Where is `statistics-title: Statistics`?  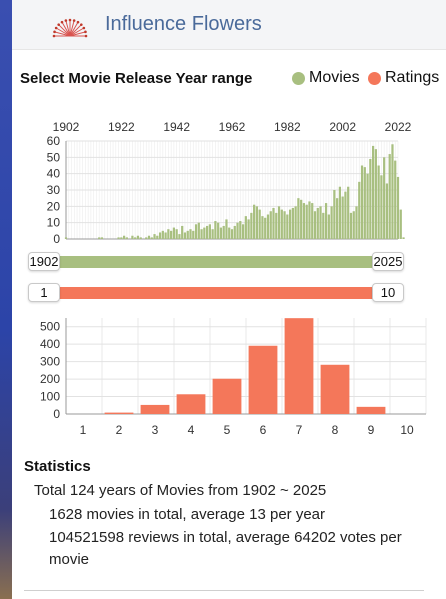
statistics-title: Statistics is located at coordinates (57, 466).